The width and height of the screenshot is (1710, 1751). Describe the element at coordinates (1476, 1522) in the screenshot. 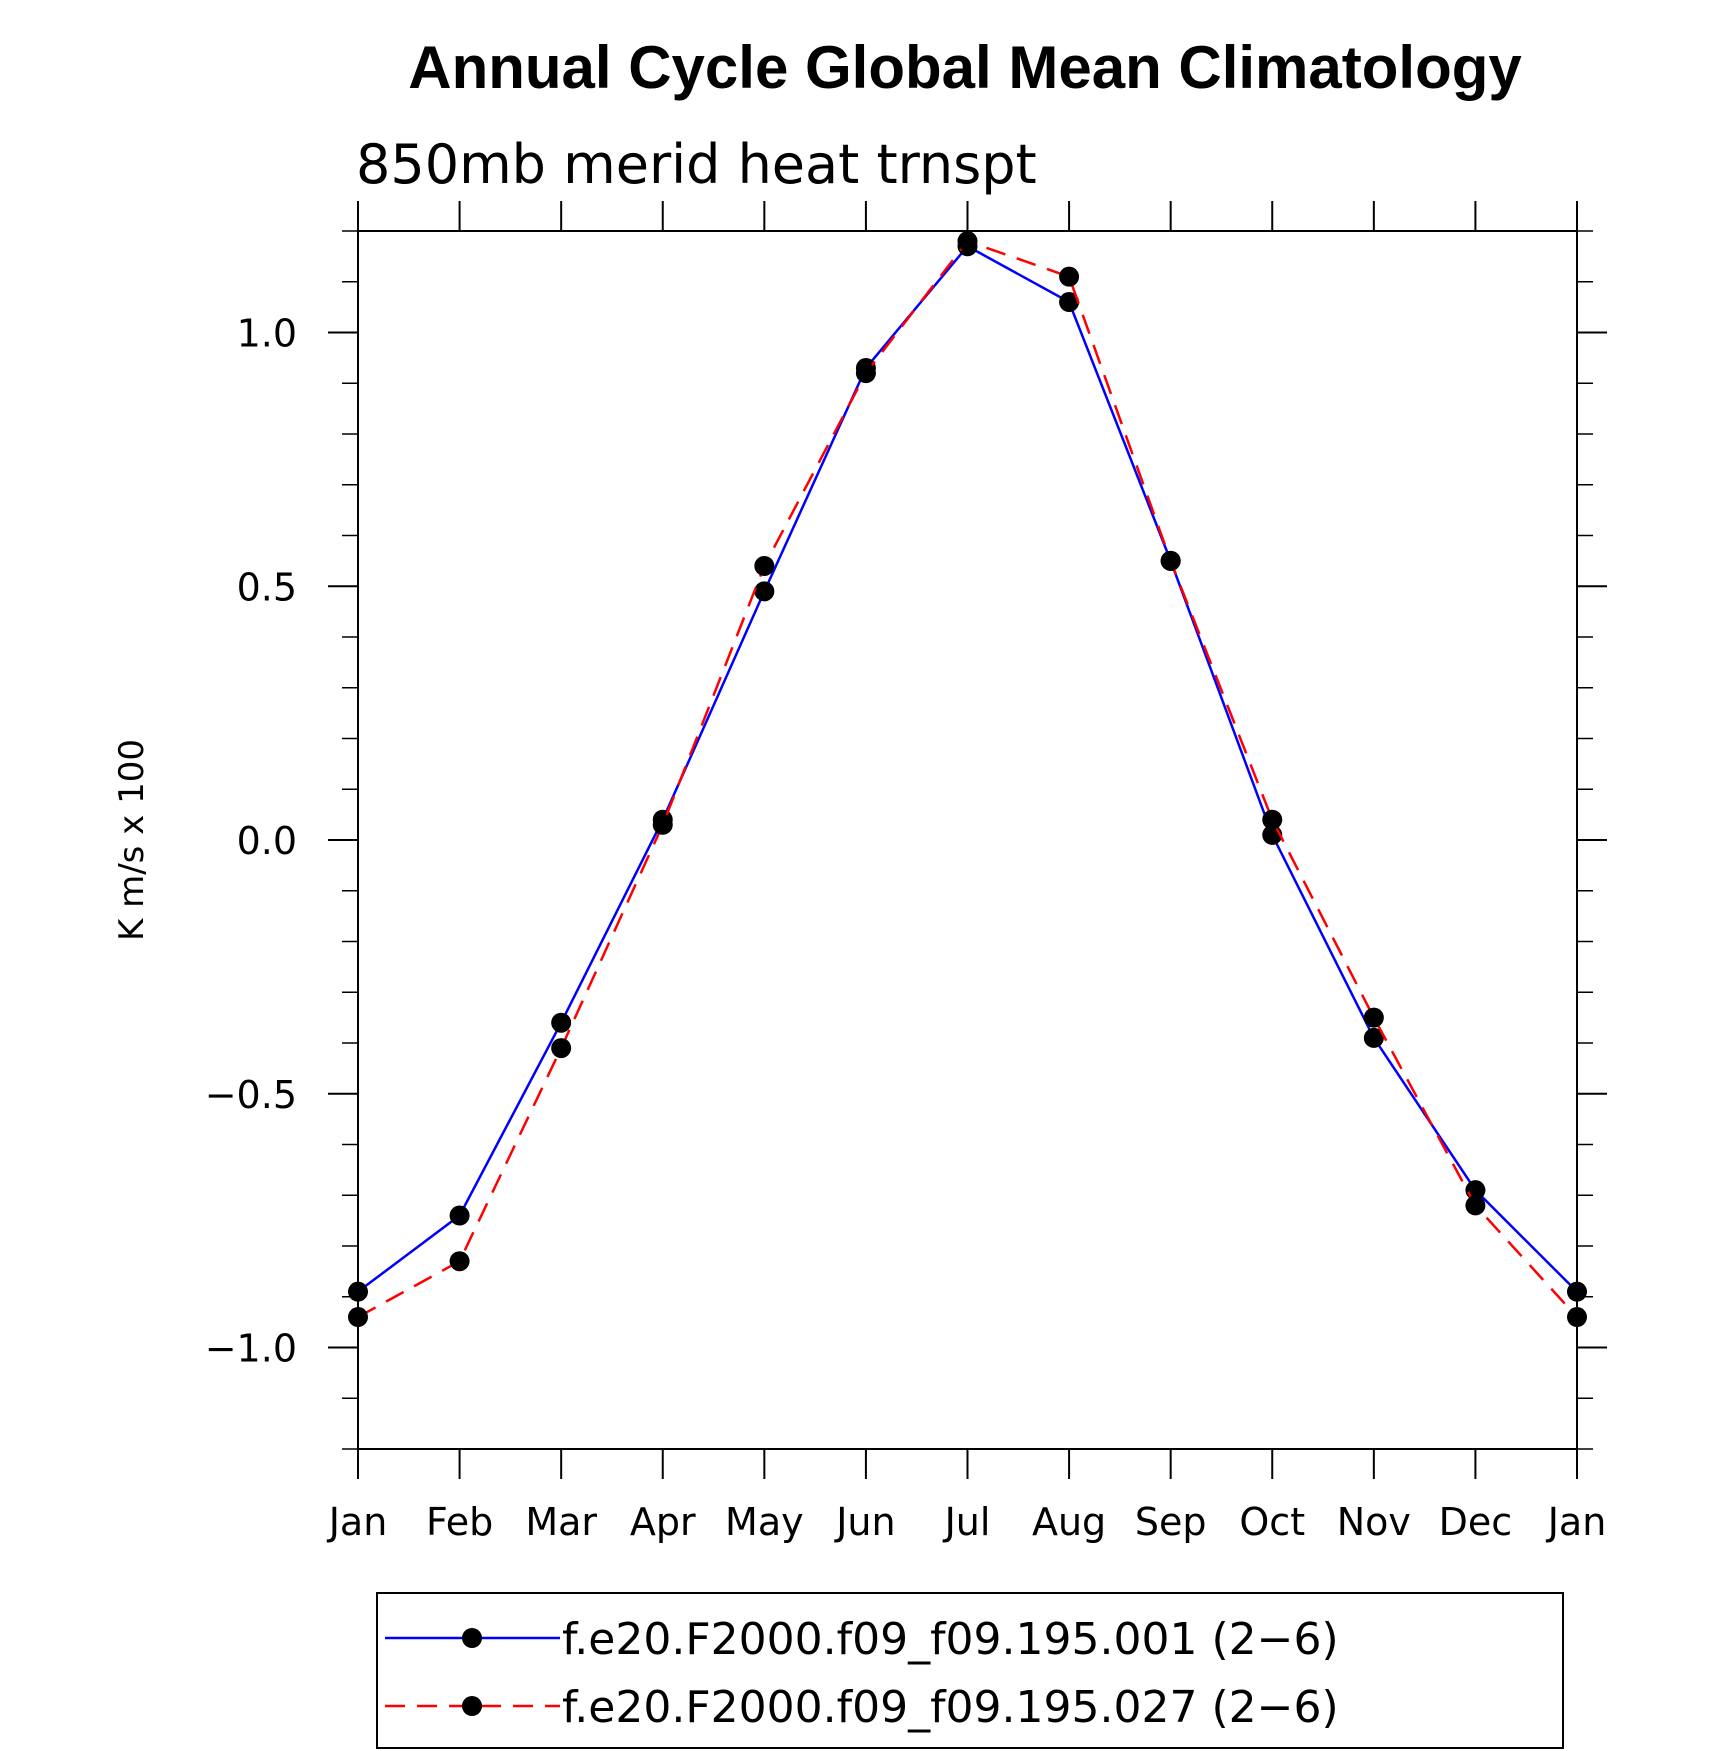

I see `x-tick-label: Dec` at that location.